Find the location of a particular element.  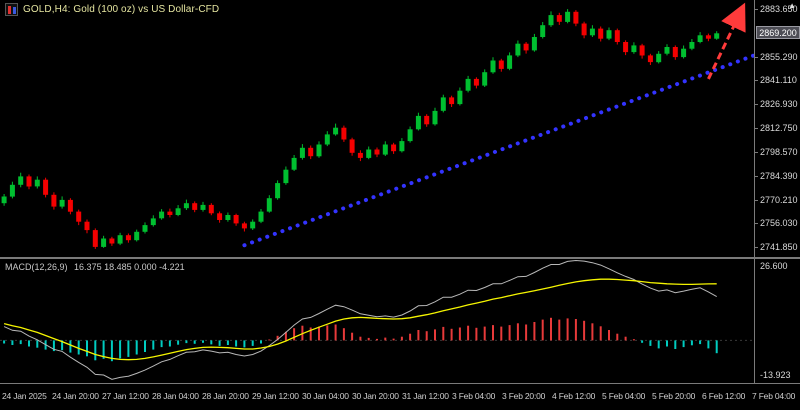

chart-title: GOLD,H4: Gold (100 oz) vs US Dollar-CFD is located at coordinates (121, 9).